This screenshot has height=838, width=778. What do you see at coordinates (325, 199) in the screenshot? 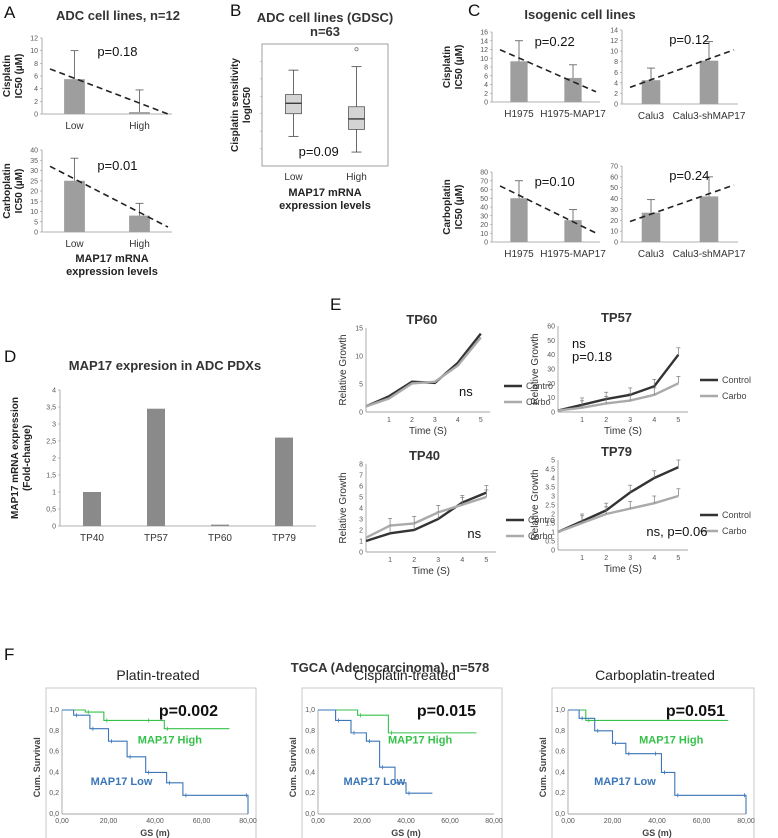
I see `x-axis-label: MAP17 mRNA expression levels` at bounding box center [325, 199].